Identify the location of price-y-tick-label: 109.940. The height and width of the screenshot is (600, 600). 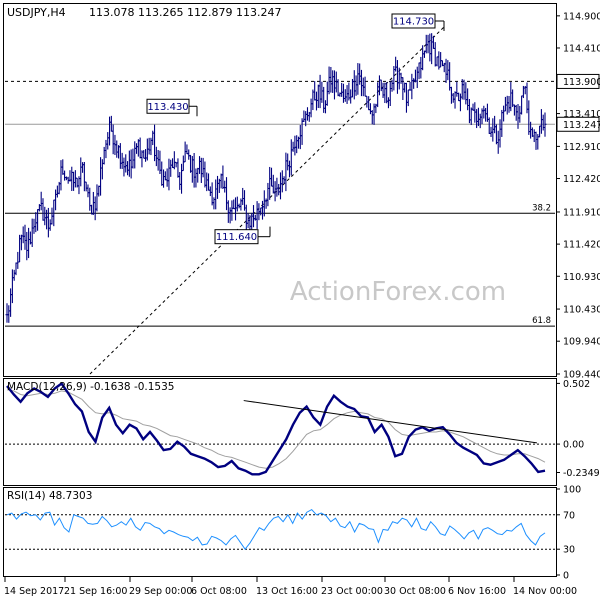
(581, 342).